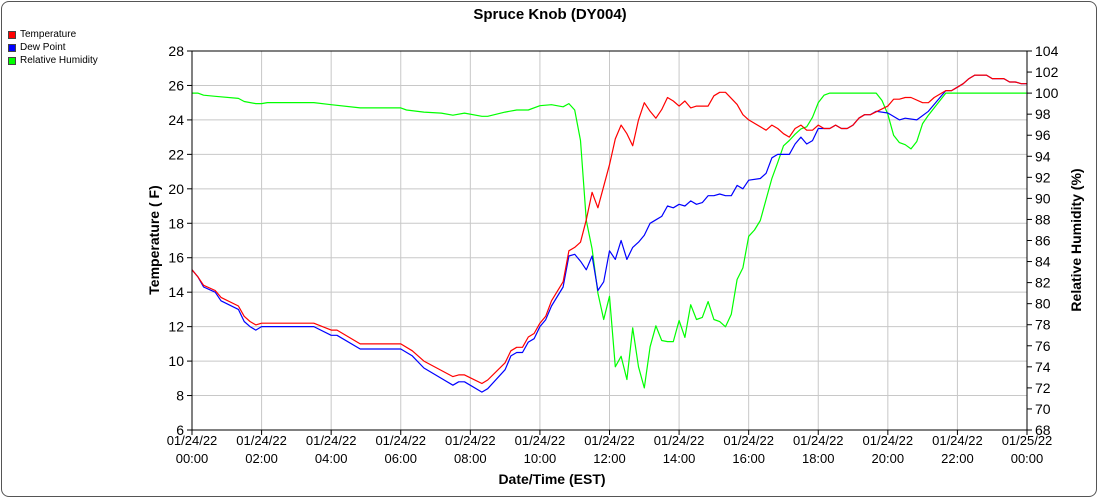  Describe the element at coordinates (1043, 388) in the screenshot. I see `y2-tick-label: 72` at that location.